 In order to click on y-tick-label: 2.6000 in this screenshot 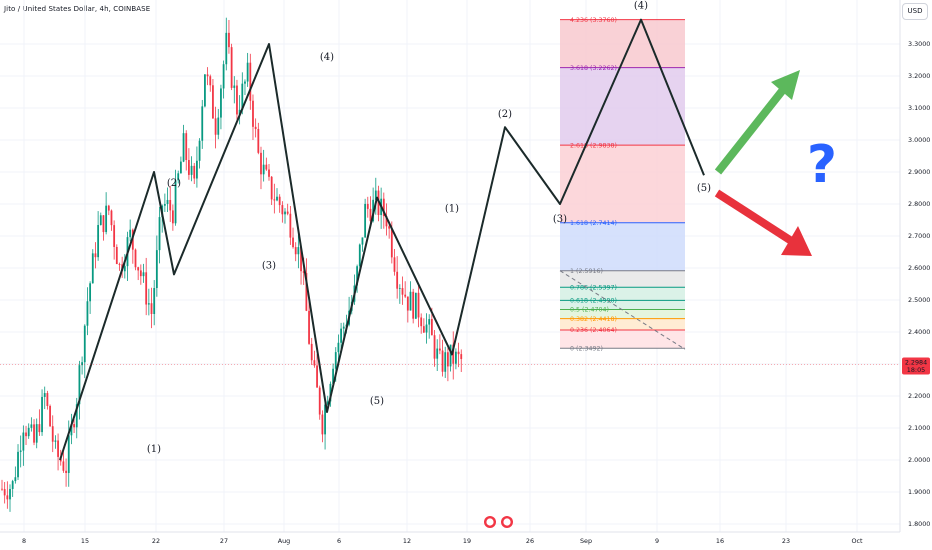, I will do `click(919, 268)`.